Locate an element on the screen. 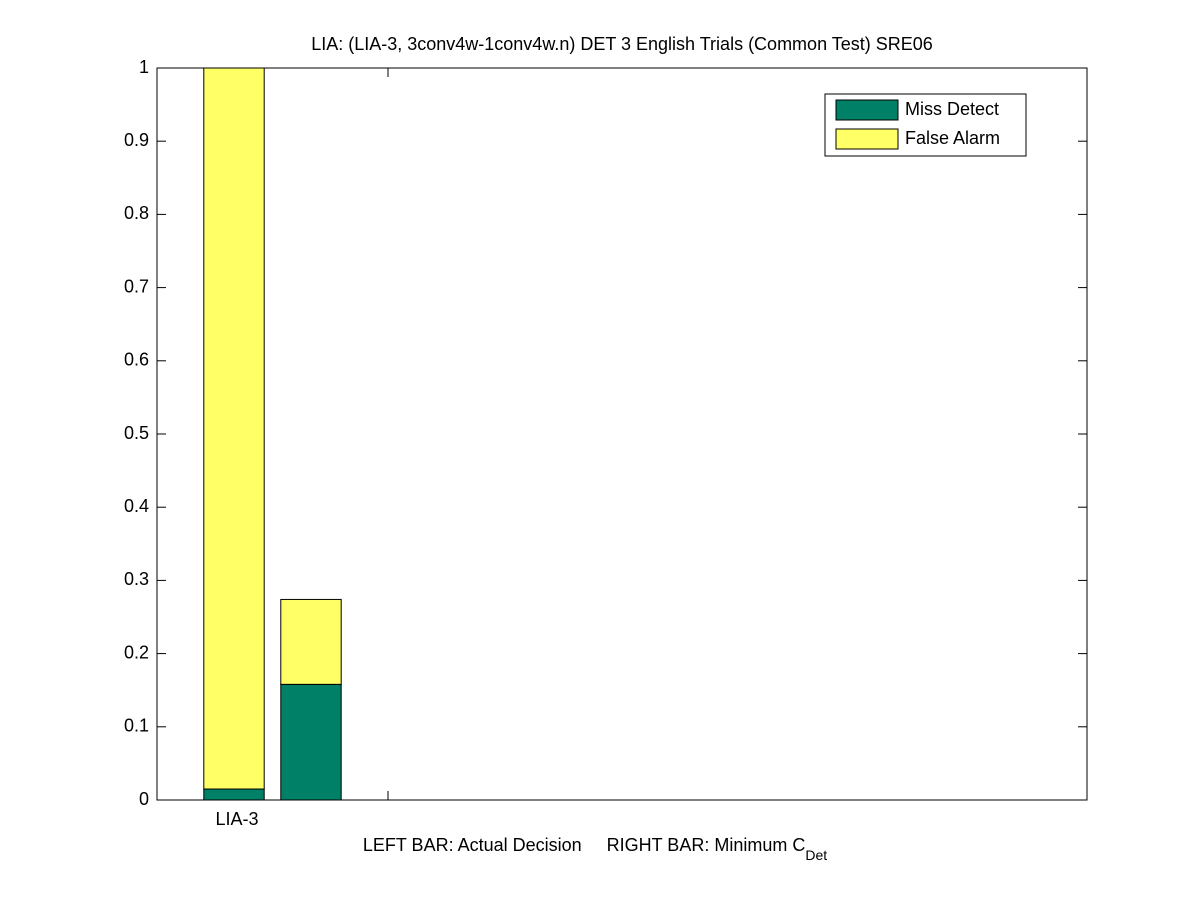 This screenshot has height=900, width=1201. legend-label: Miss Detect is located at coordinates (952, 109).